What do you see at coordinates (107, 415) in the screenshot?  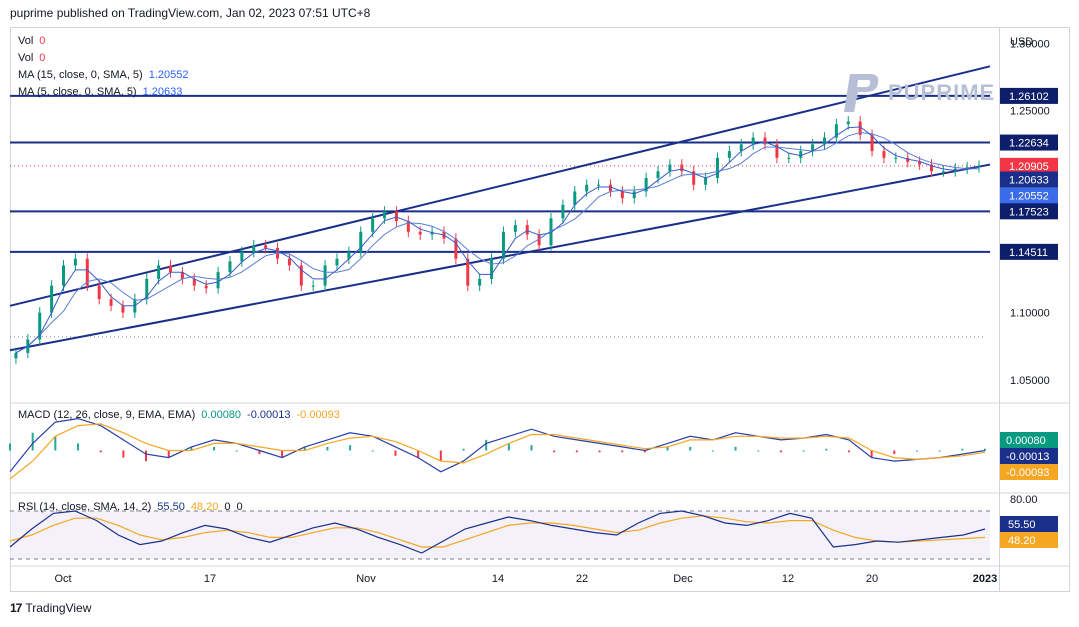 I see `legend-macd-label: MACD (12, 26, close, 9, EMA, EMA)` at bounding box center [107, 415].